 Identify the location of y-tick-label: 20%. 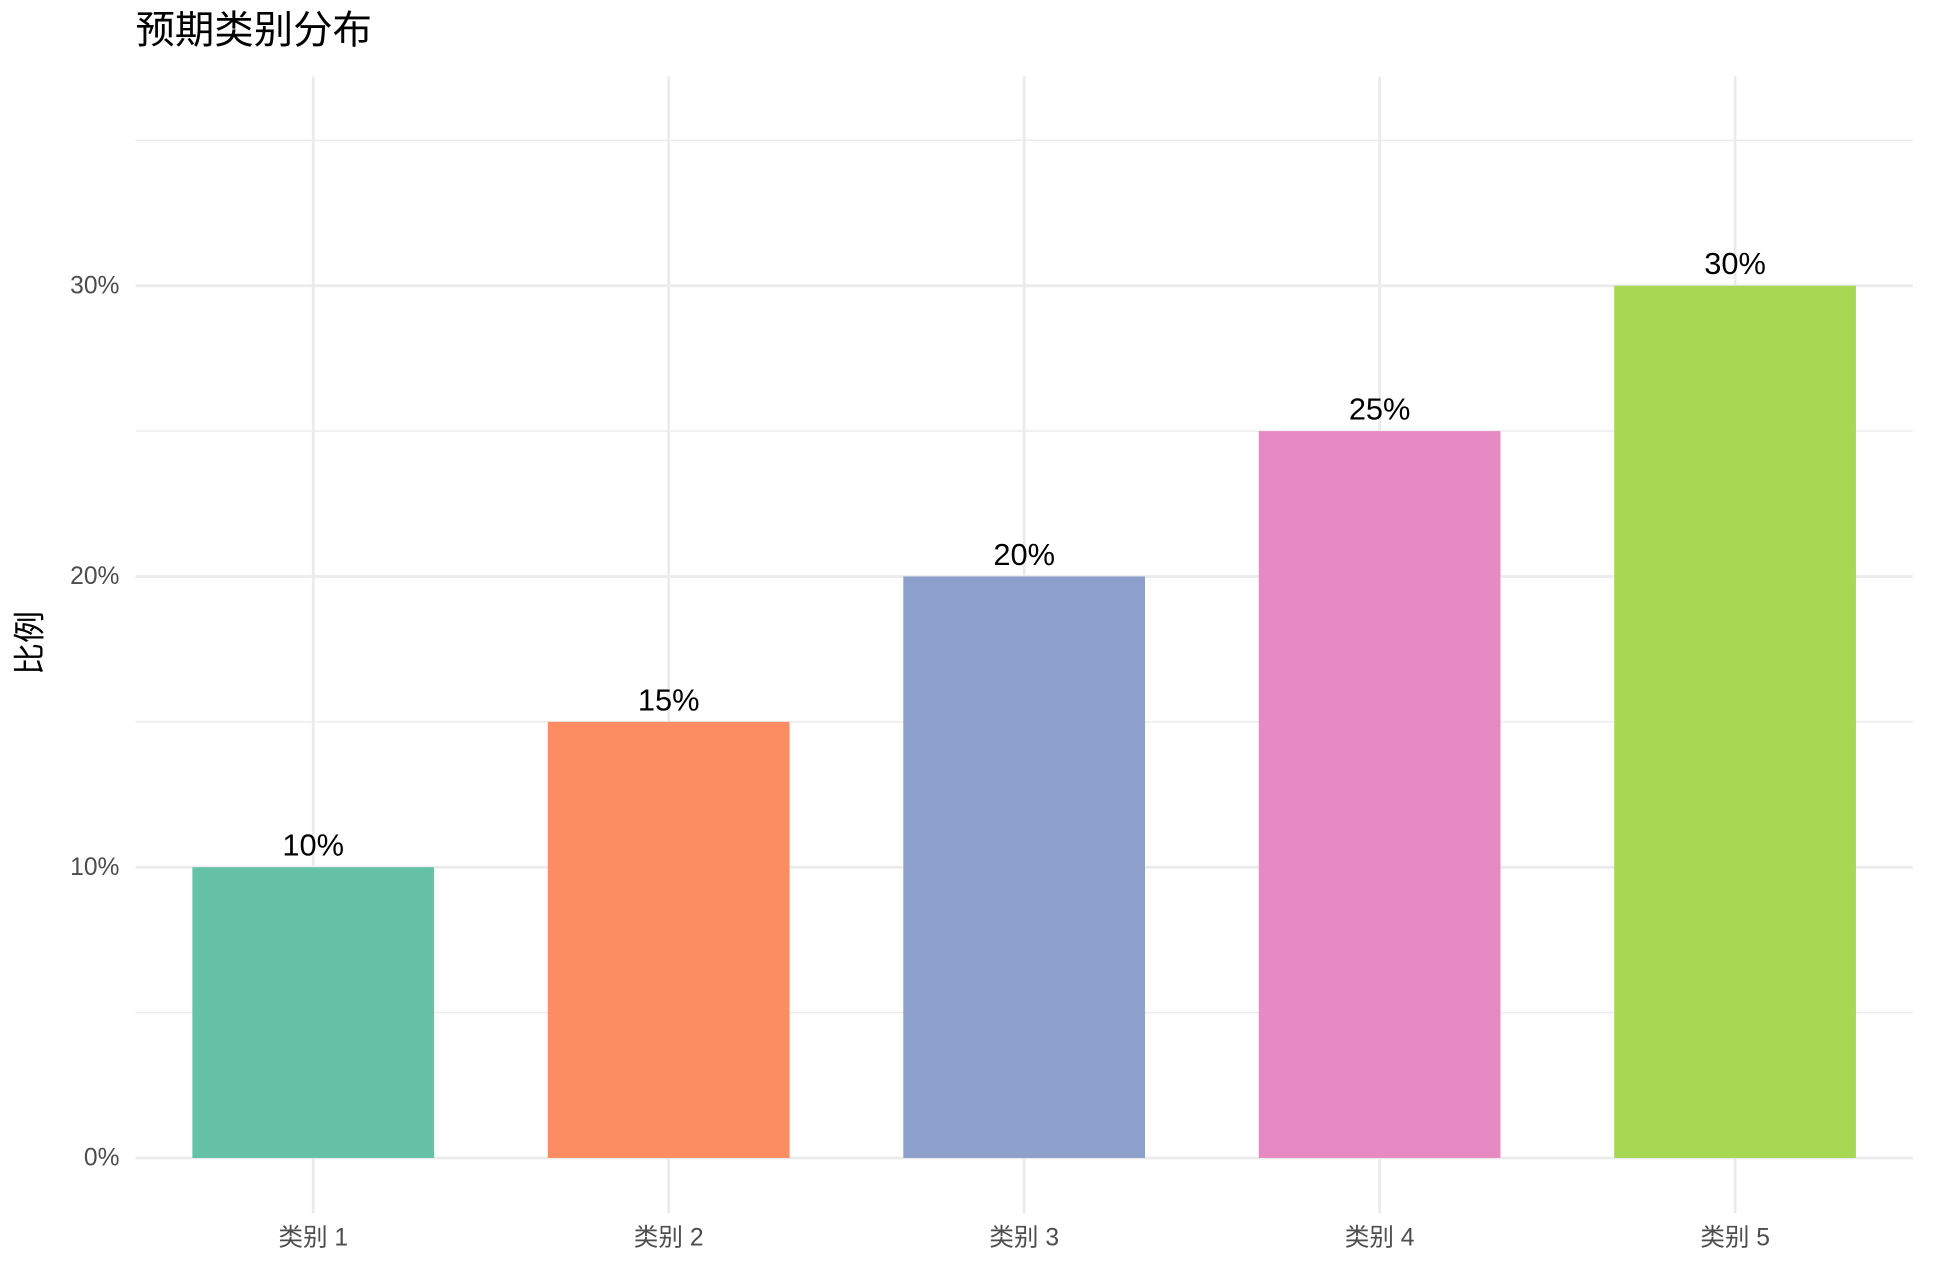
(94, 576).